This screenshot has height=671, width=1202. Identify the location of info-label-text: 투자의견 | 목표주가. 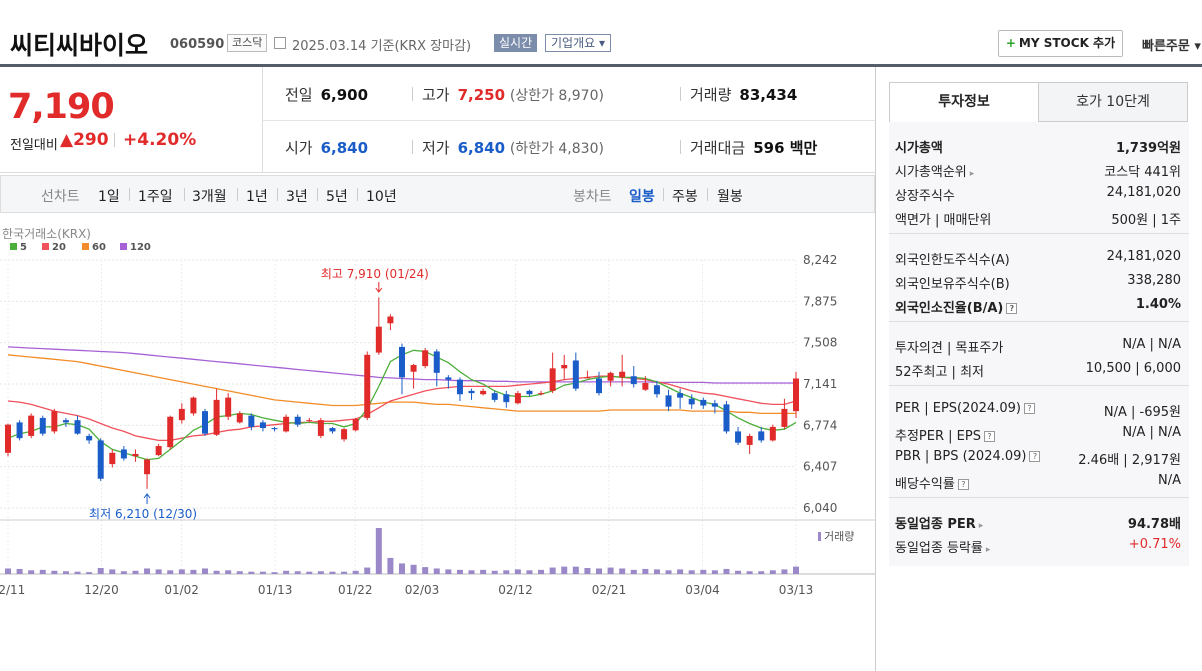
(949, 348).